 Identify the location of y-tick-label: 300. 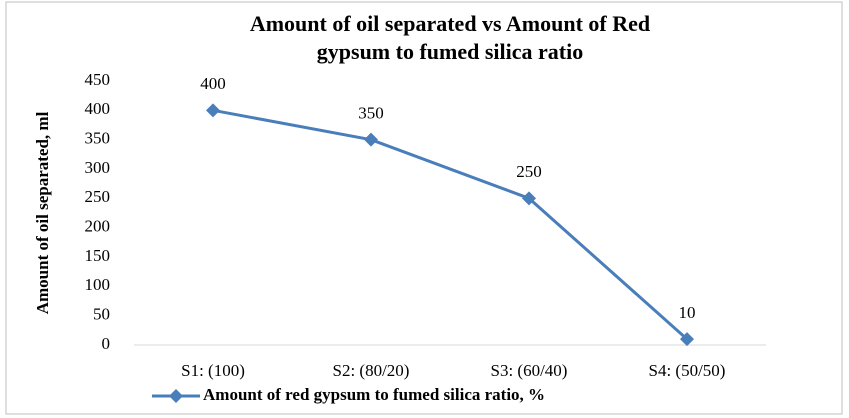
(98, 167).